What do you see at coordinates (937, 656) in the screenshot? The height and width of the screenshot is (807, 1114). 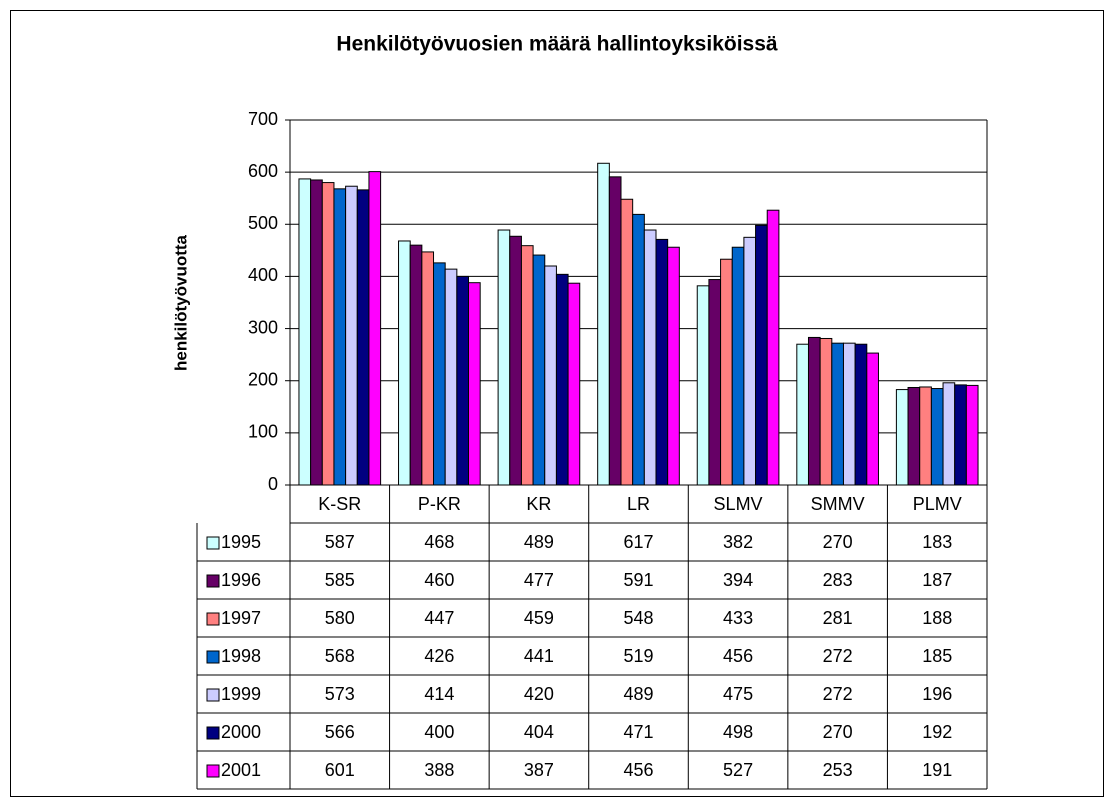 I see `table-value: 185` at bounding box center [937, 656].